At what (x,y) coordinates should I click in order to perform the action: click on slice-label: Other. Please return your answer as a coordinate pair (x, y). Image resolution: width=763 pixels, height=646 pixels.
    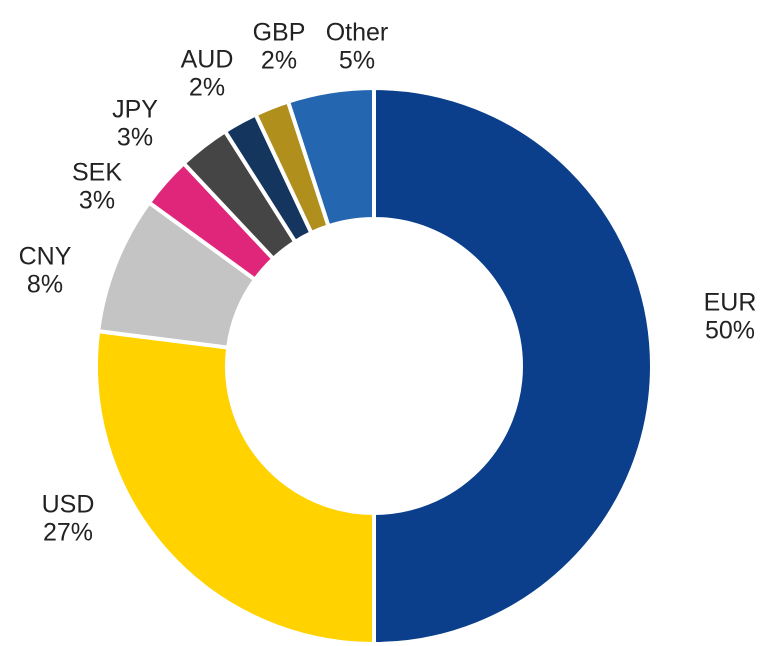
    Looking at the image, I should click on (357, 33).